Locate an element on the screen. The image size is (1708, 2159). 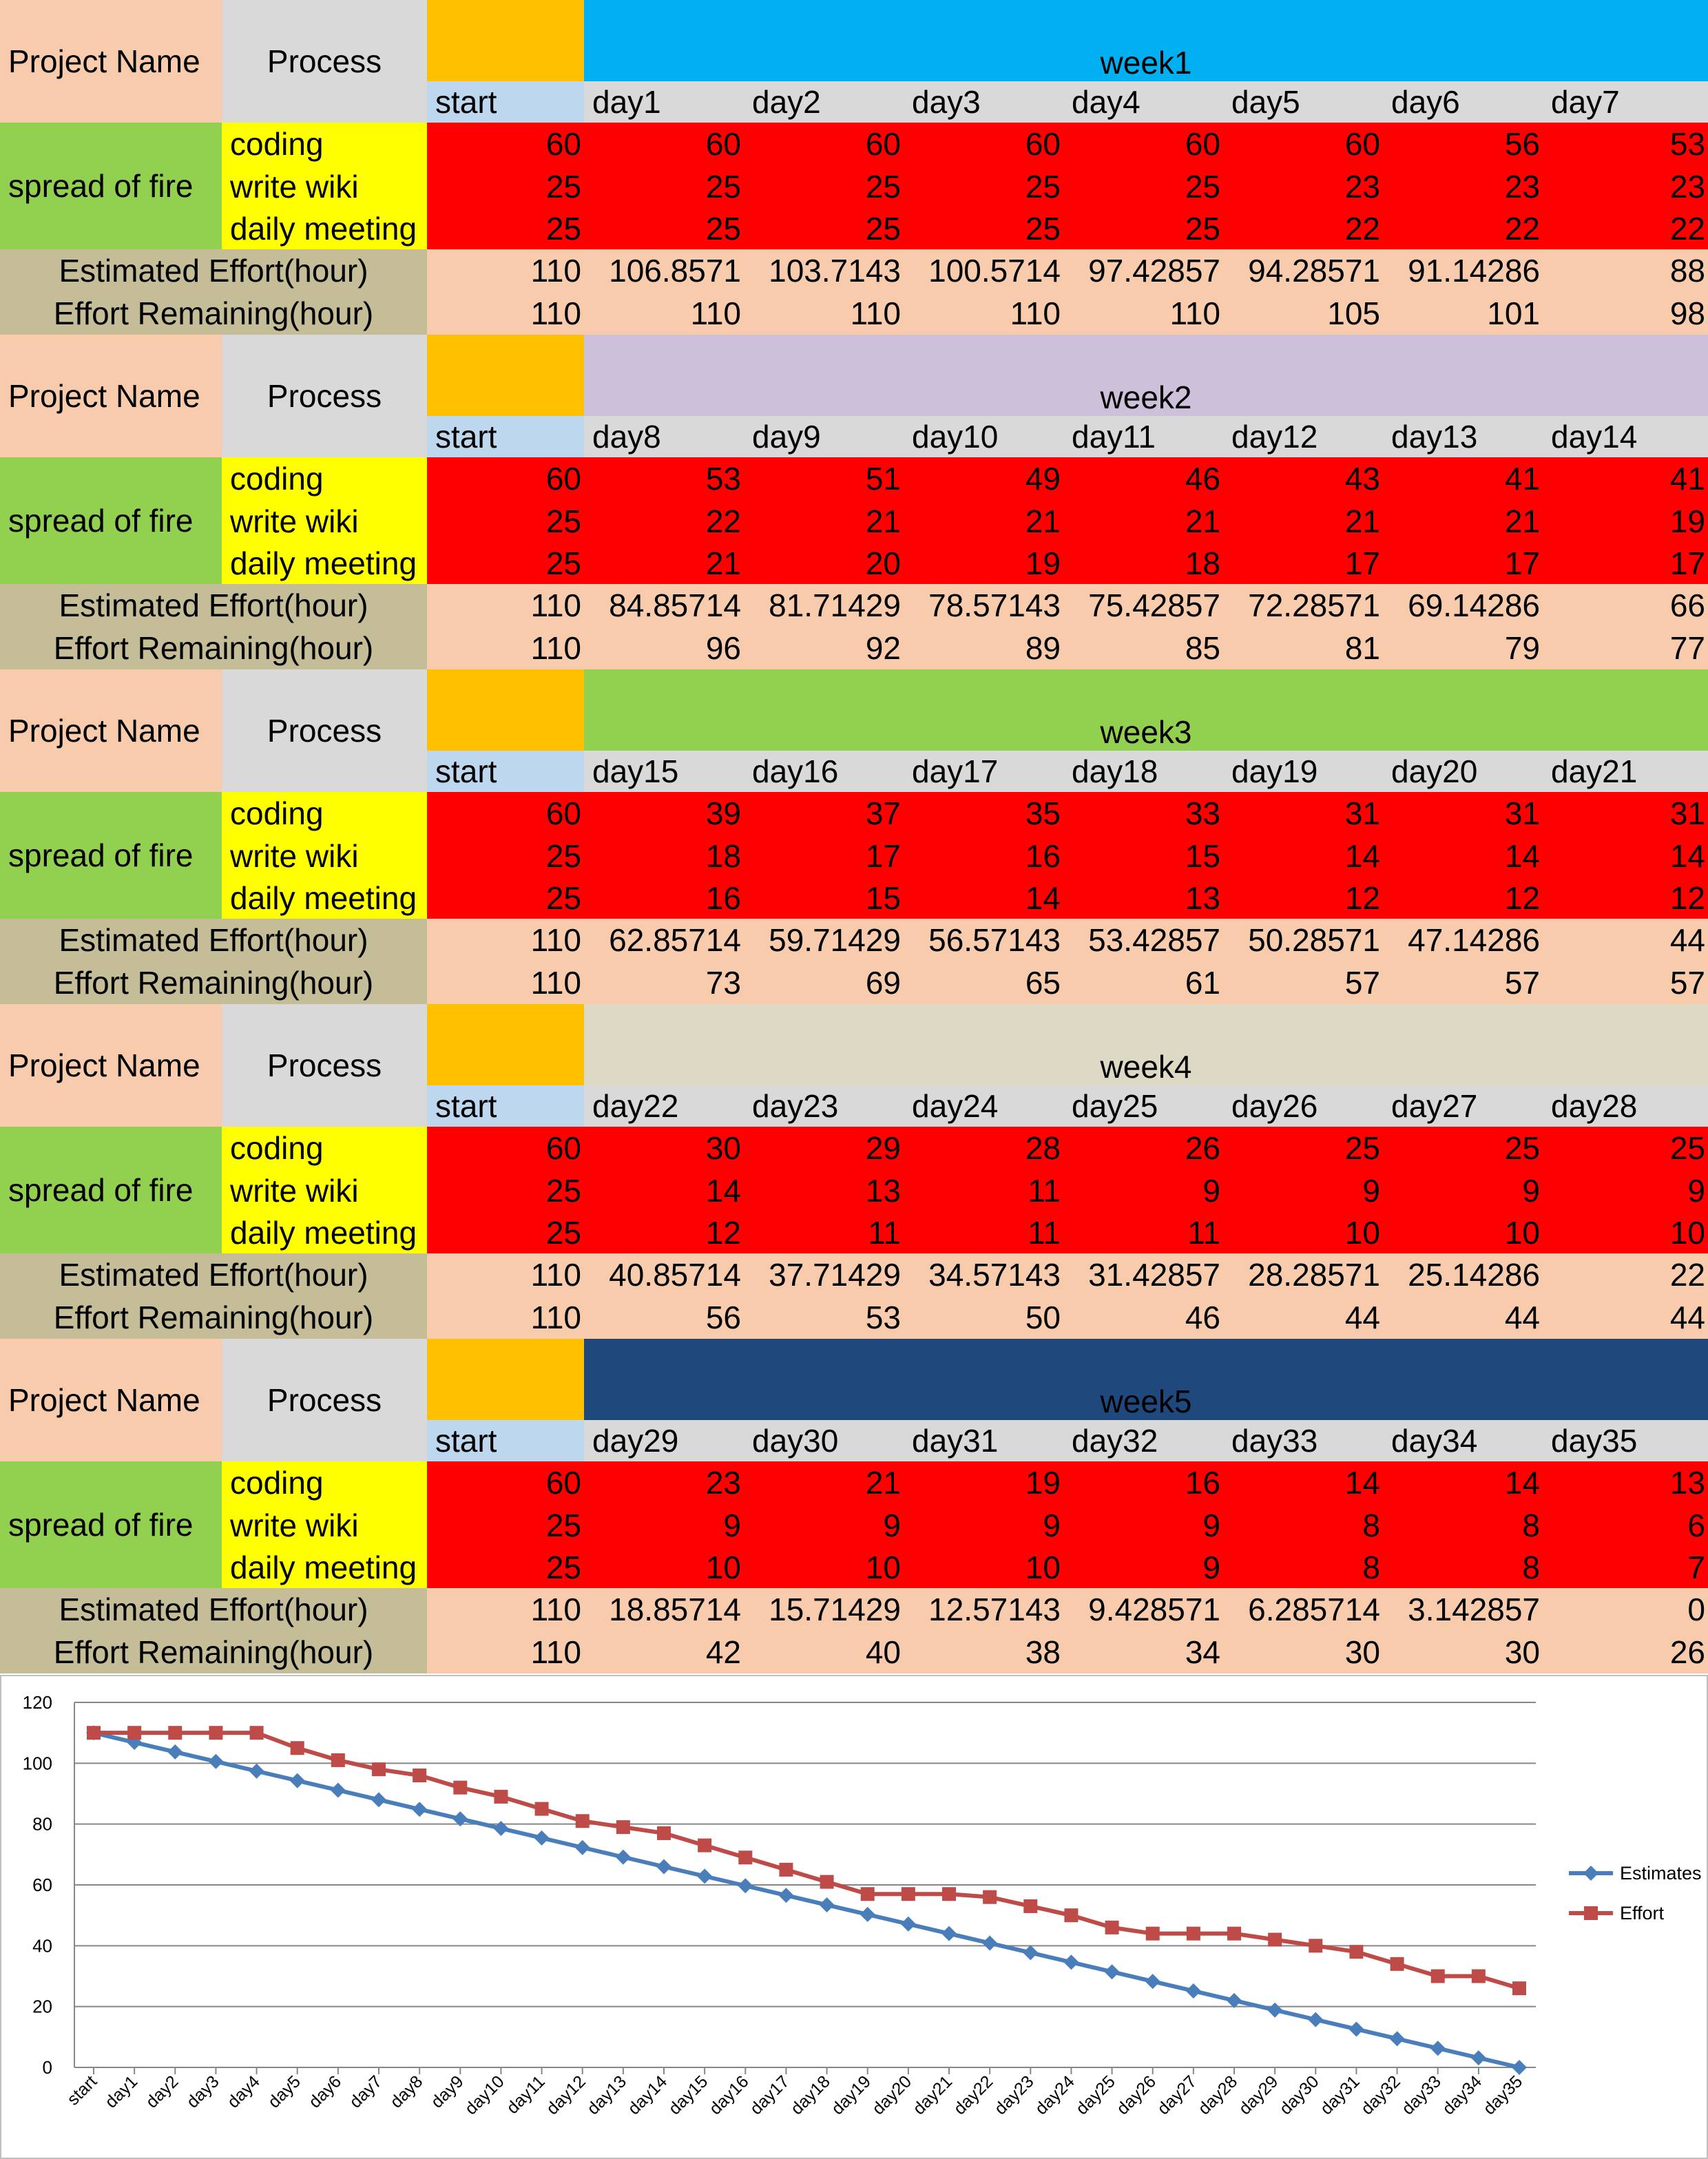
start-header-block is located at coordinates (505, 1379).